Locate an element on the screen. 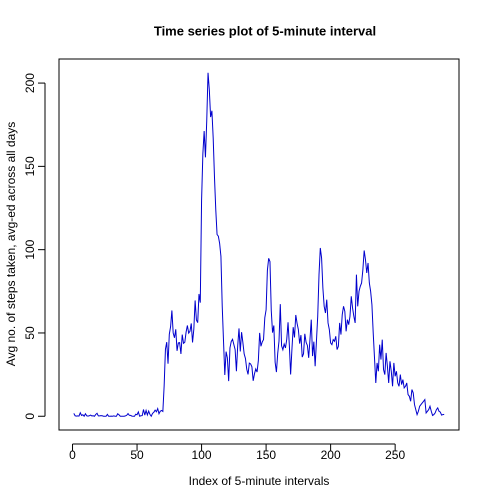 This screenshot has height=504, width=504. x-tick-label: 50 is located at coordinates (137, 455).